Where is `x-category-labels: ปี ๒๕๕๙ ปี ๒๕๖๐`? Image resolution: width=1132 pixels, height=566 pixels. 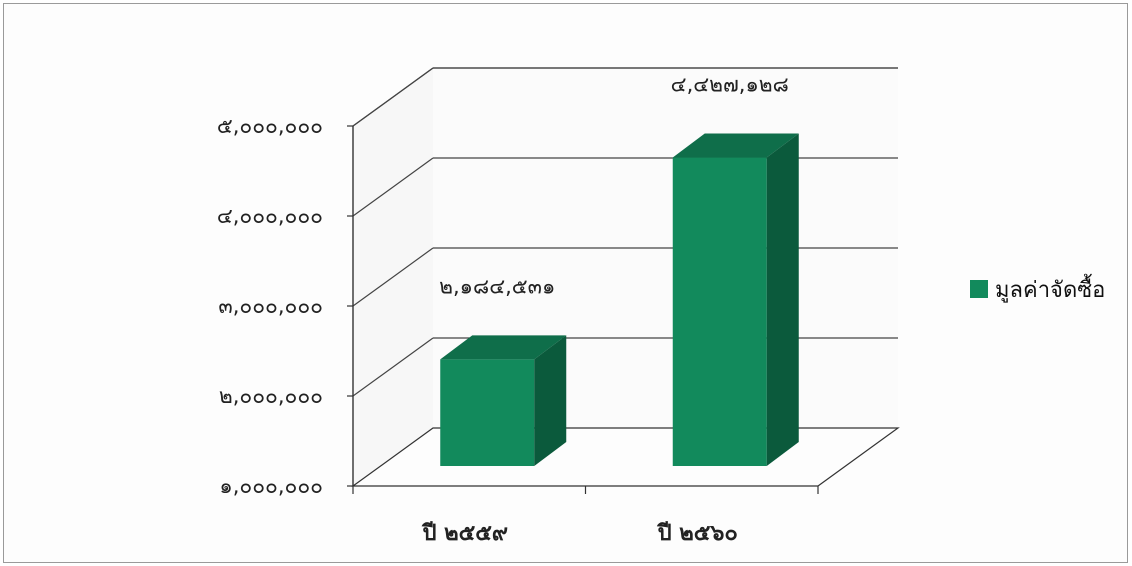 x-category-labels: ปี ๒๕๕๙ ปี ๒๕๖๐ is located at coordinates (579, 533).